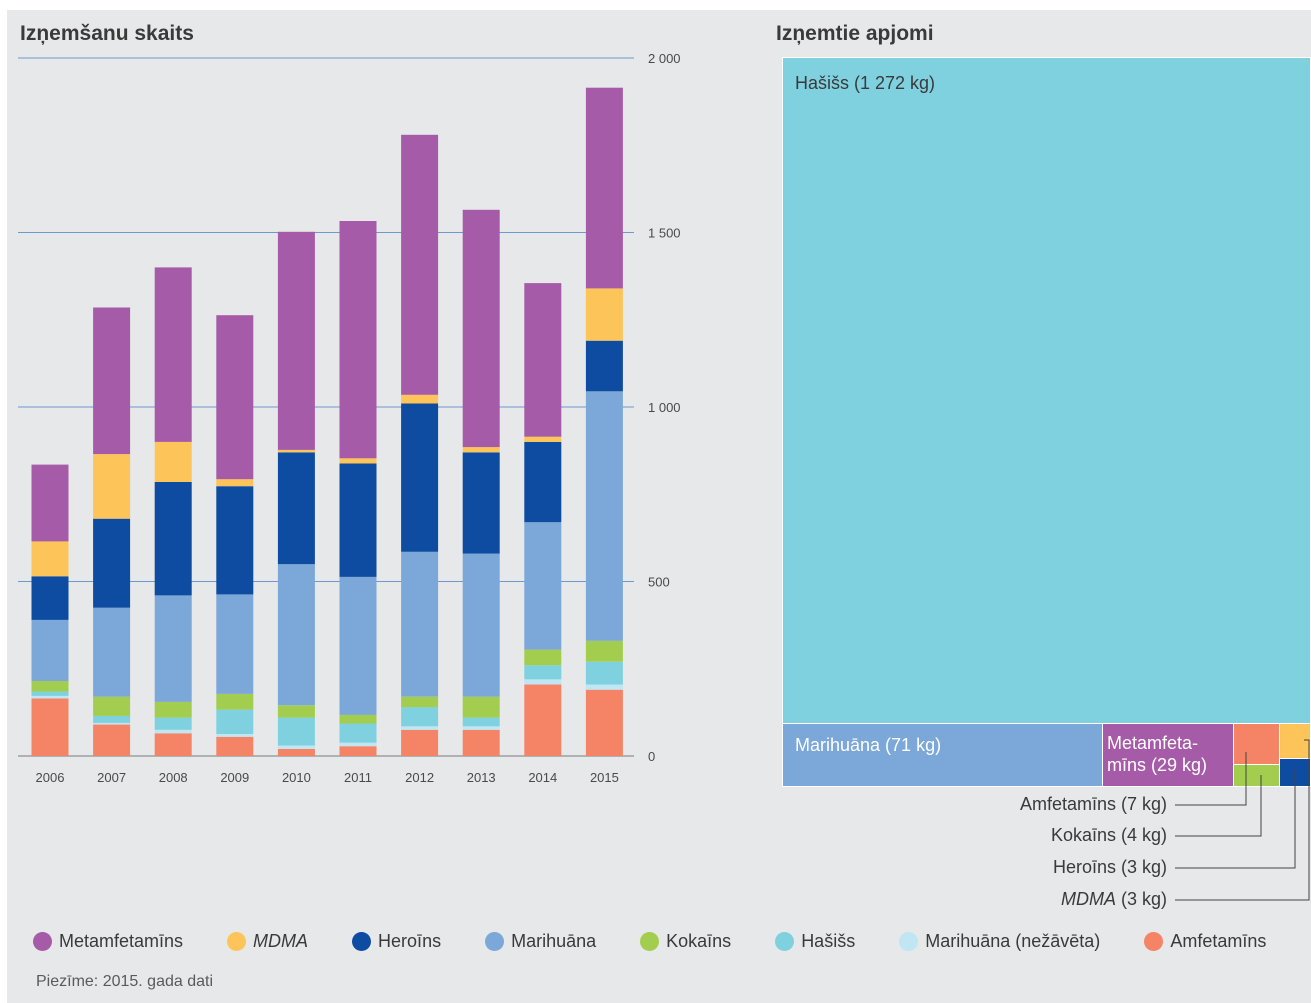  I want to click on bar-stack-2015, so click(604, 421).